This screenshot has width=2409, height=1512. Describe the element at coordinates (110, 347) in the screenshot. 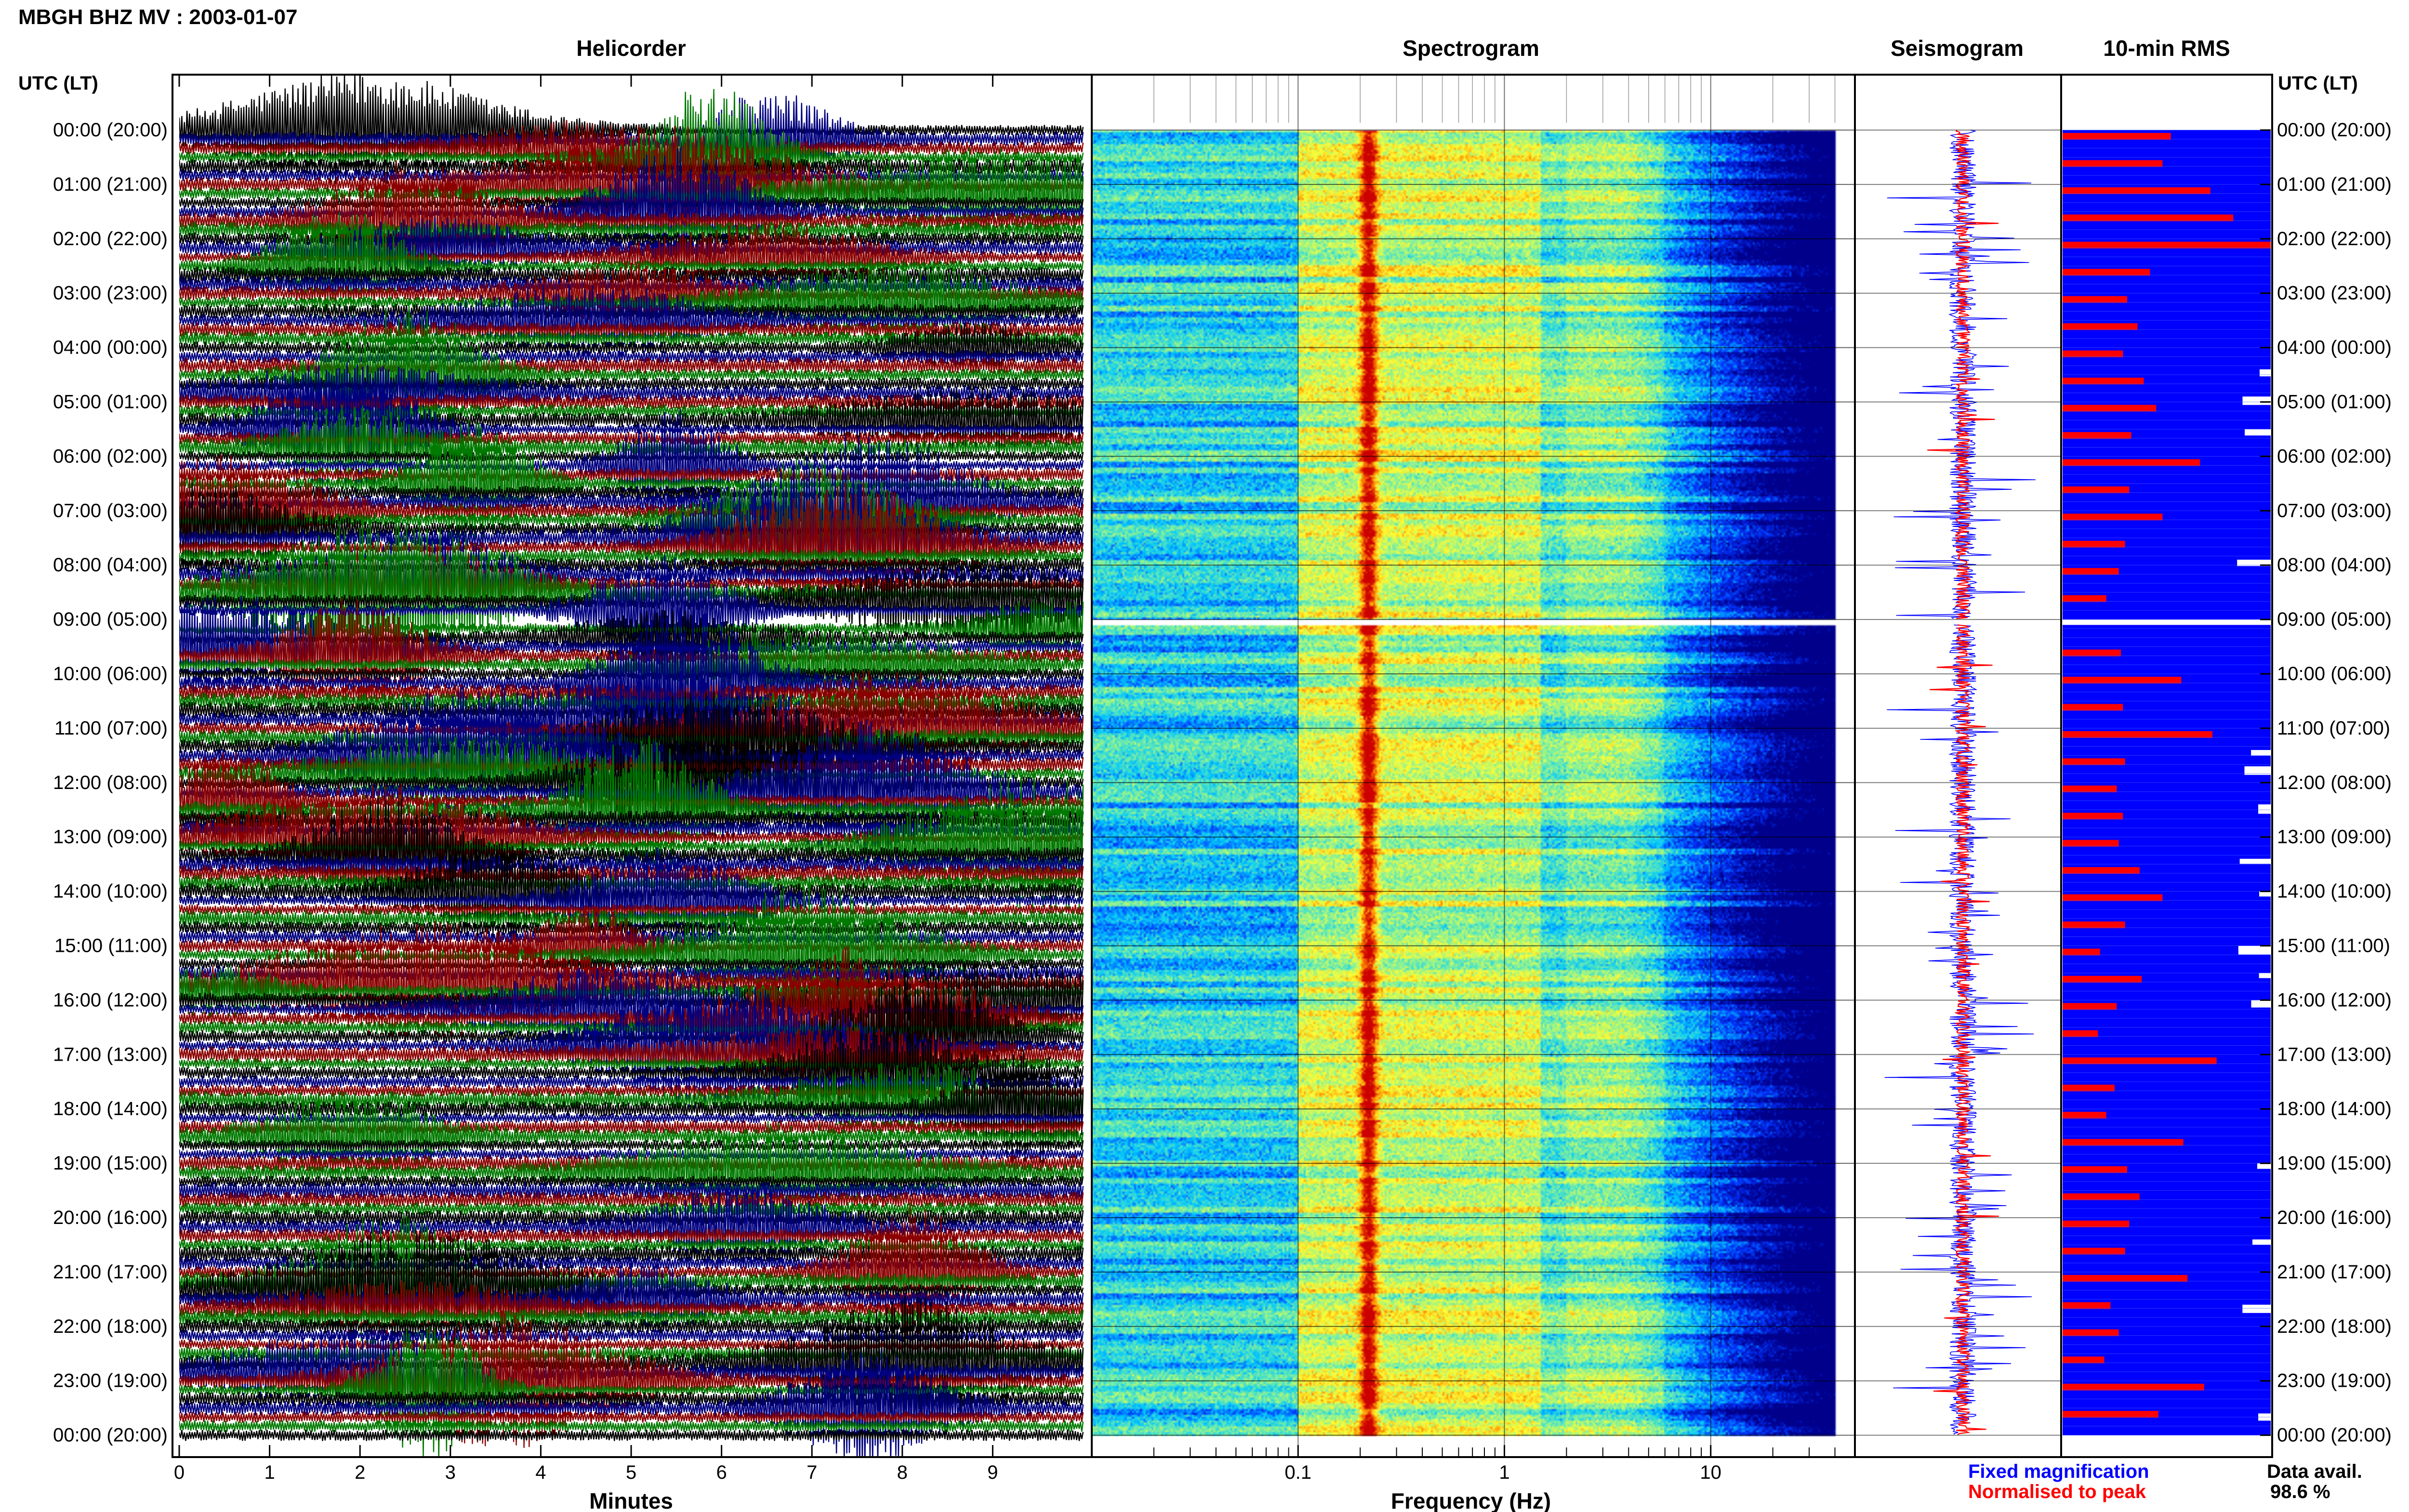

I see `hour-label: 04:00 (00:00)` at that location.